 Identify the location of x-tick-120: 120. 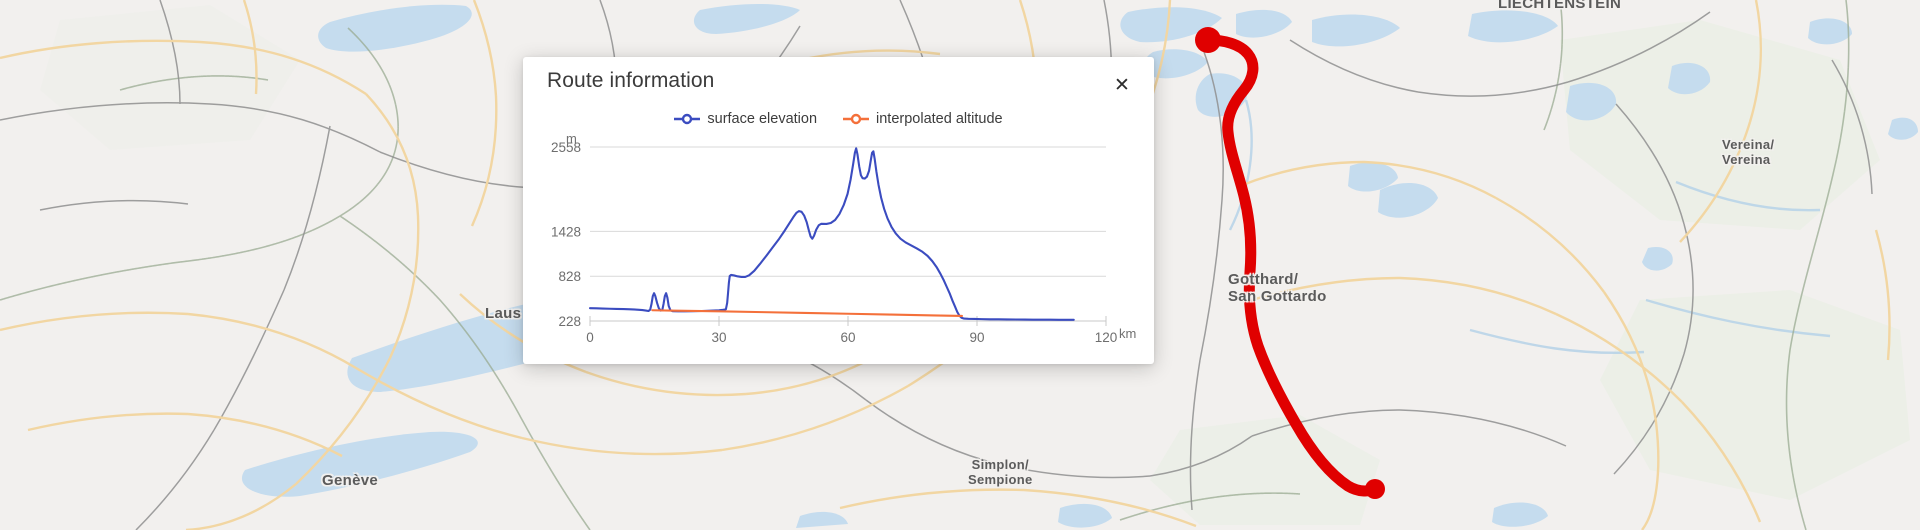
(1106, 337).